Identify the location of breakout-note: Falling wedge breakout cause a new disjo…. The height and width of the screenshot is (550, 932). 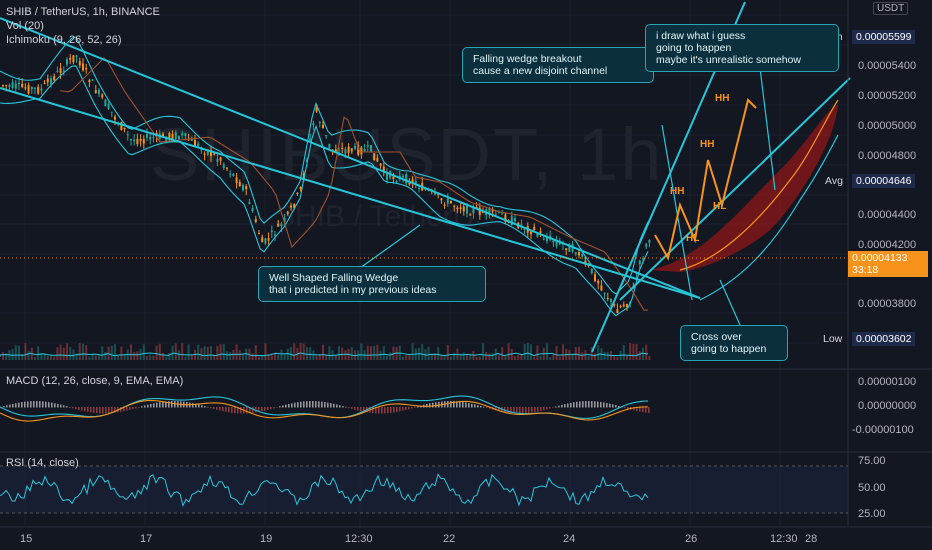
(558, 65).